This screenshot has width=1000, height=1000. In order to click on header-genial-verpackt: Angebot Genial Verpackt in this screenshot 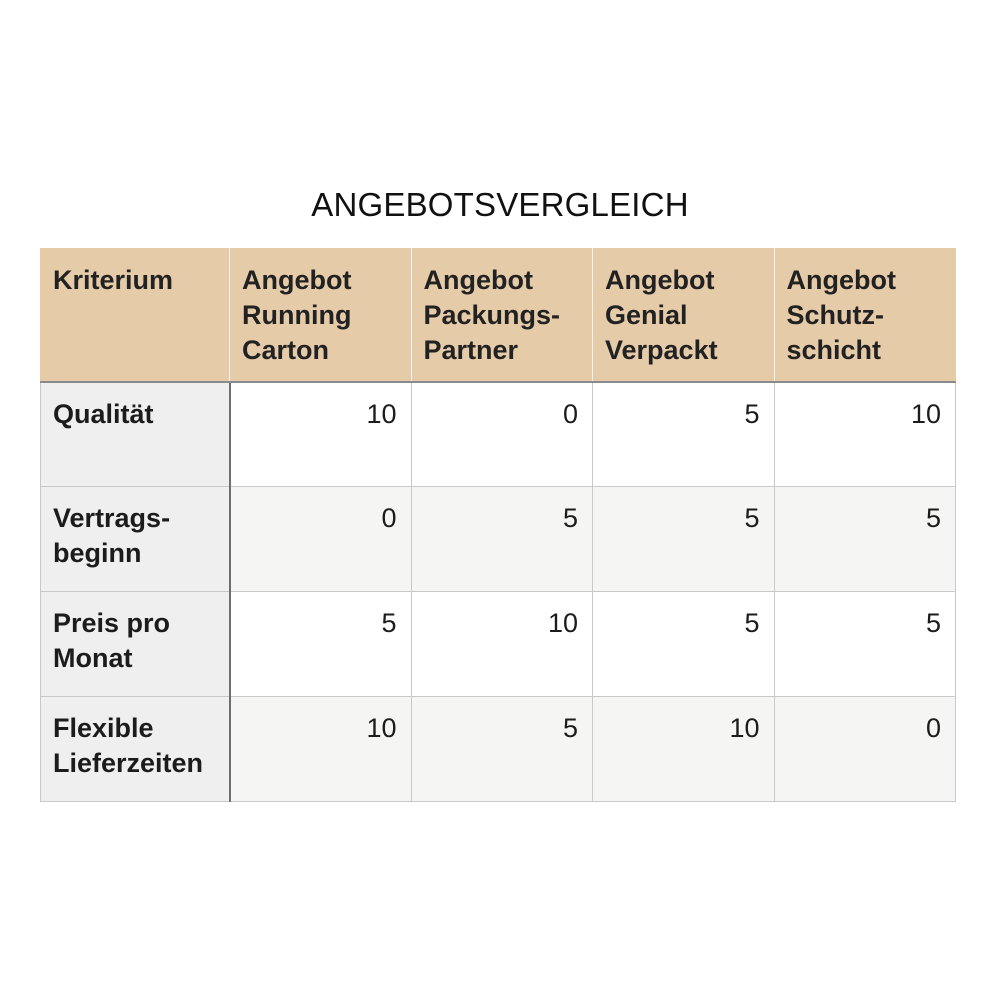, I will do `click(683, 315)`.